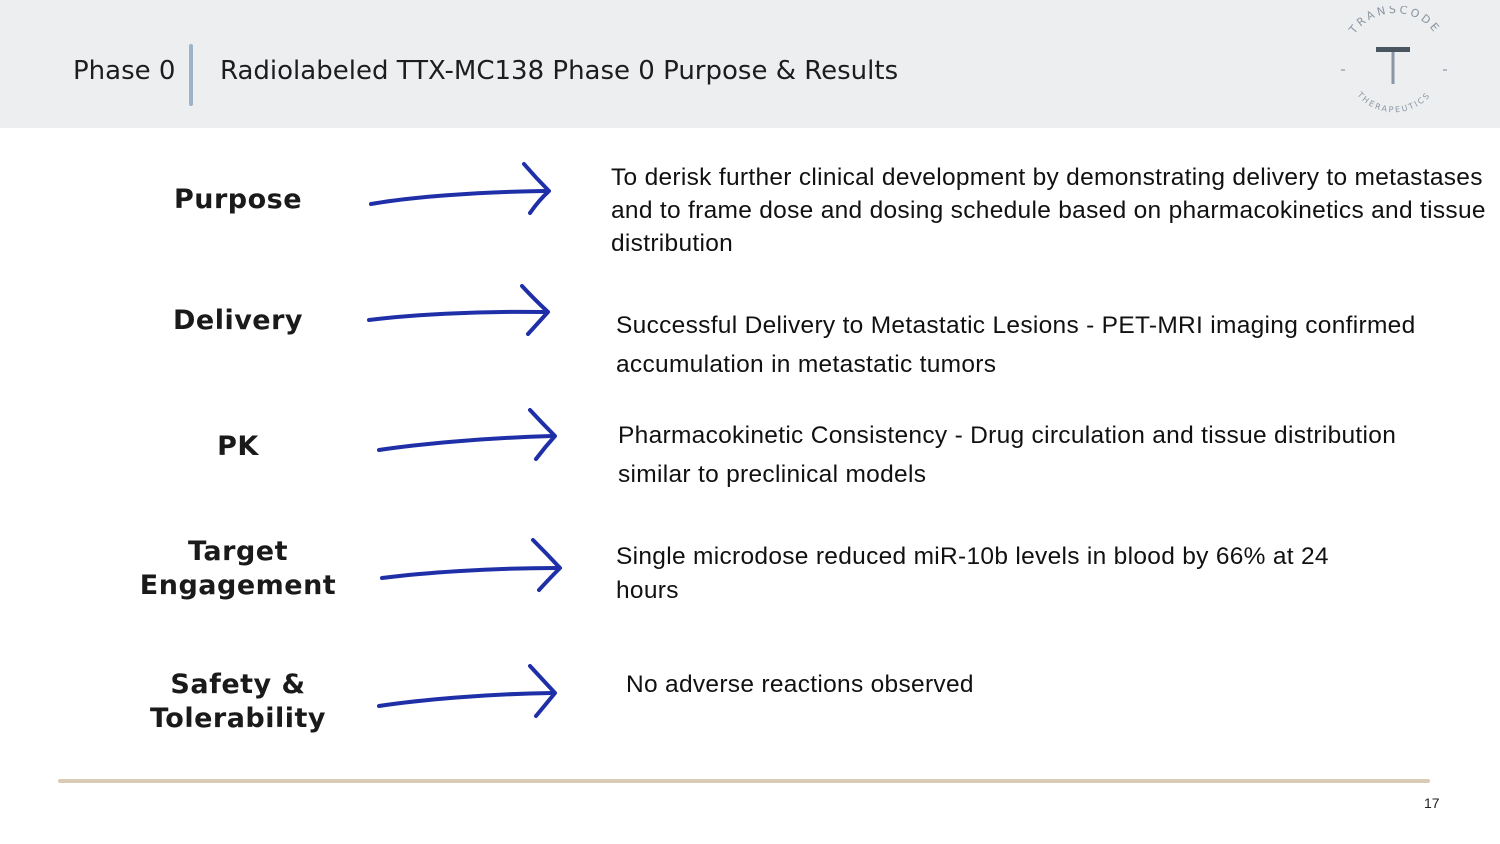 This screenshot has width=1500, height=844. Describe the element at coordinates (238, 320) in the screenshot. I see `row-label-delivery: Delivery` at that location.